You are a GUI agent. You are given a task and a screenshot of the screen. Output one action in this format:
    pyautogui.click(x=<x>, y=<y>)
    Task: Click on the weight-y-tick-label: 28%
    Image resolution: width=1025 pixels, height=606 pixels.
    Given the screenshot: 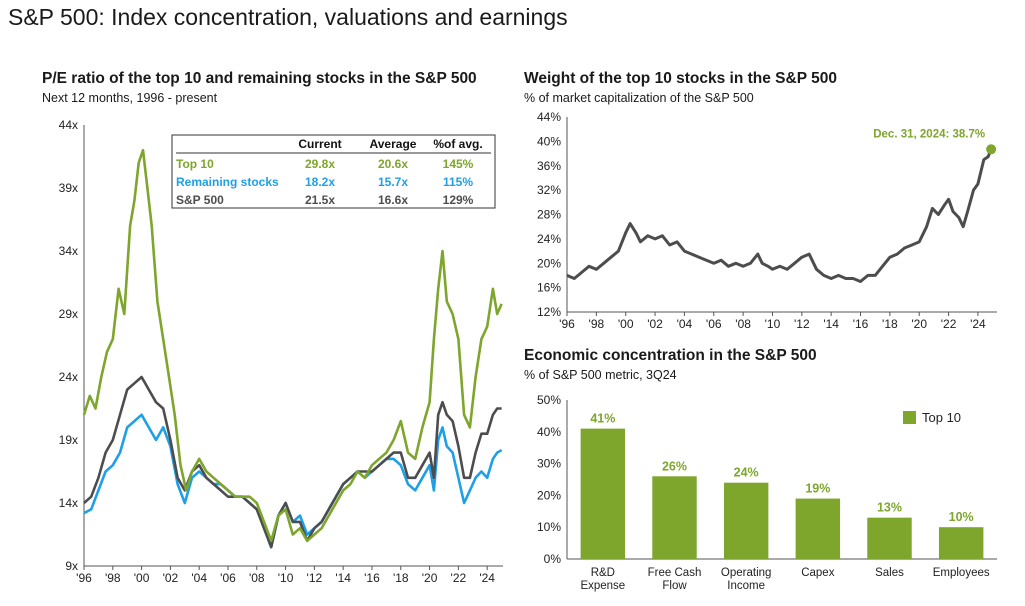 What is the action you would take?
    pyautogui.click(x=549, y=215)
    